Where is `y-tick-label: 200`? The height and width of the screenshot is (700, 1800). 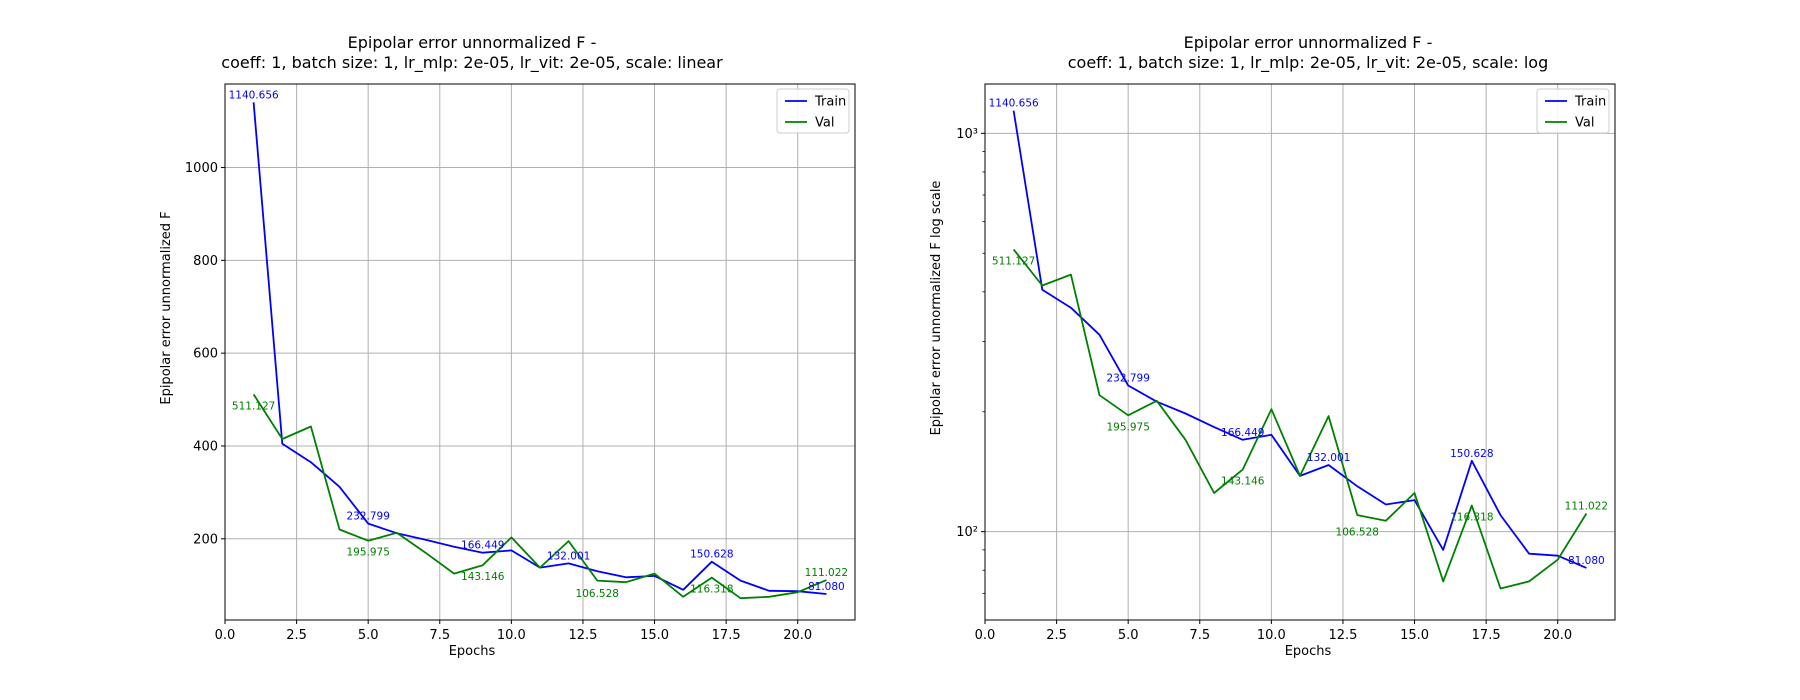
y-tick-label: 200 is located at coordinates (205, 539).